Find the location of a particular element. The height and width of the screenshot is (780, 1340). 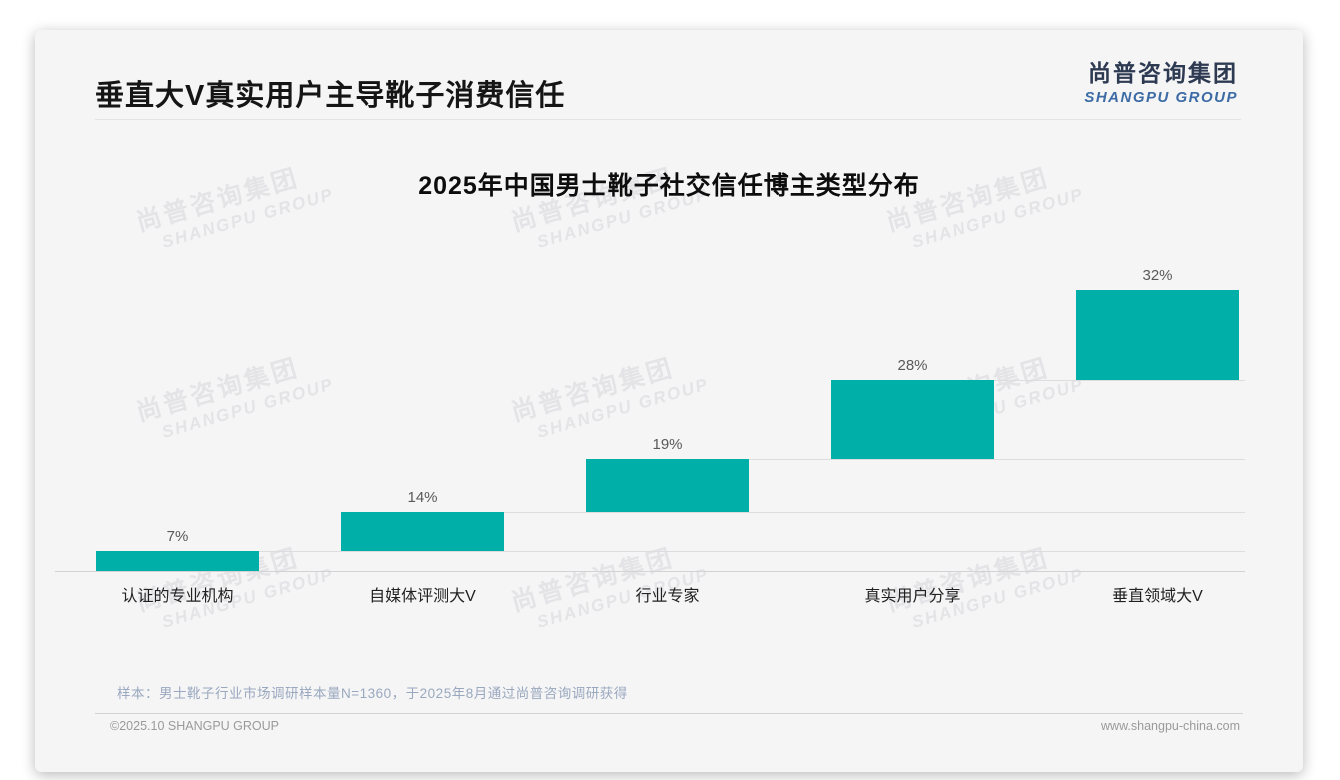

chart-title: 2025年中国男士靴子社交信任博主类型分布 is located at coordinates (669, 186).